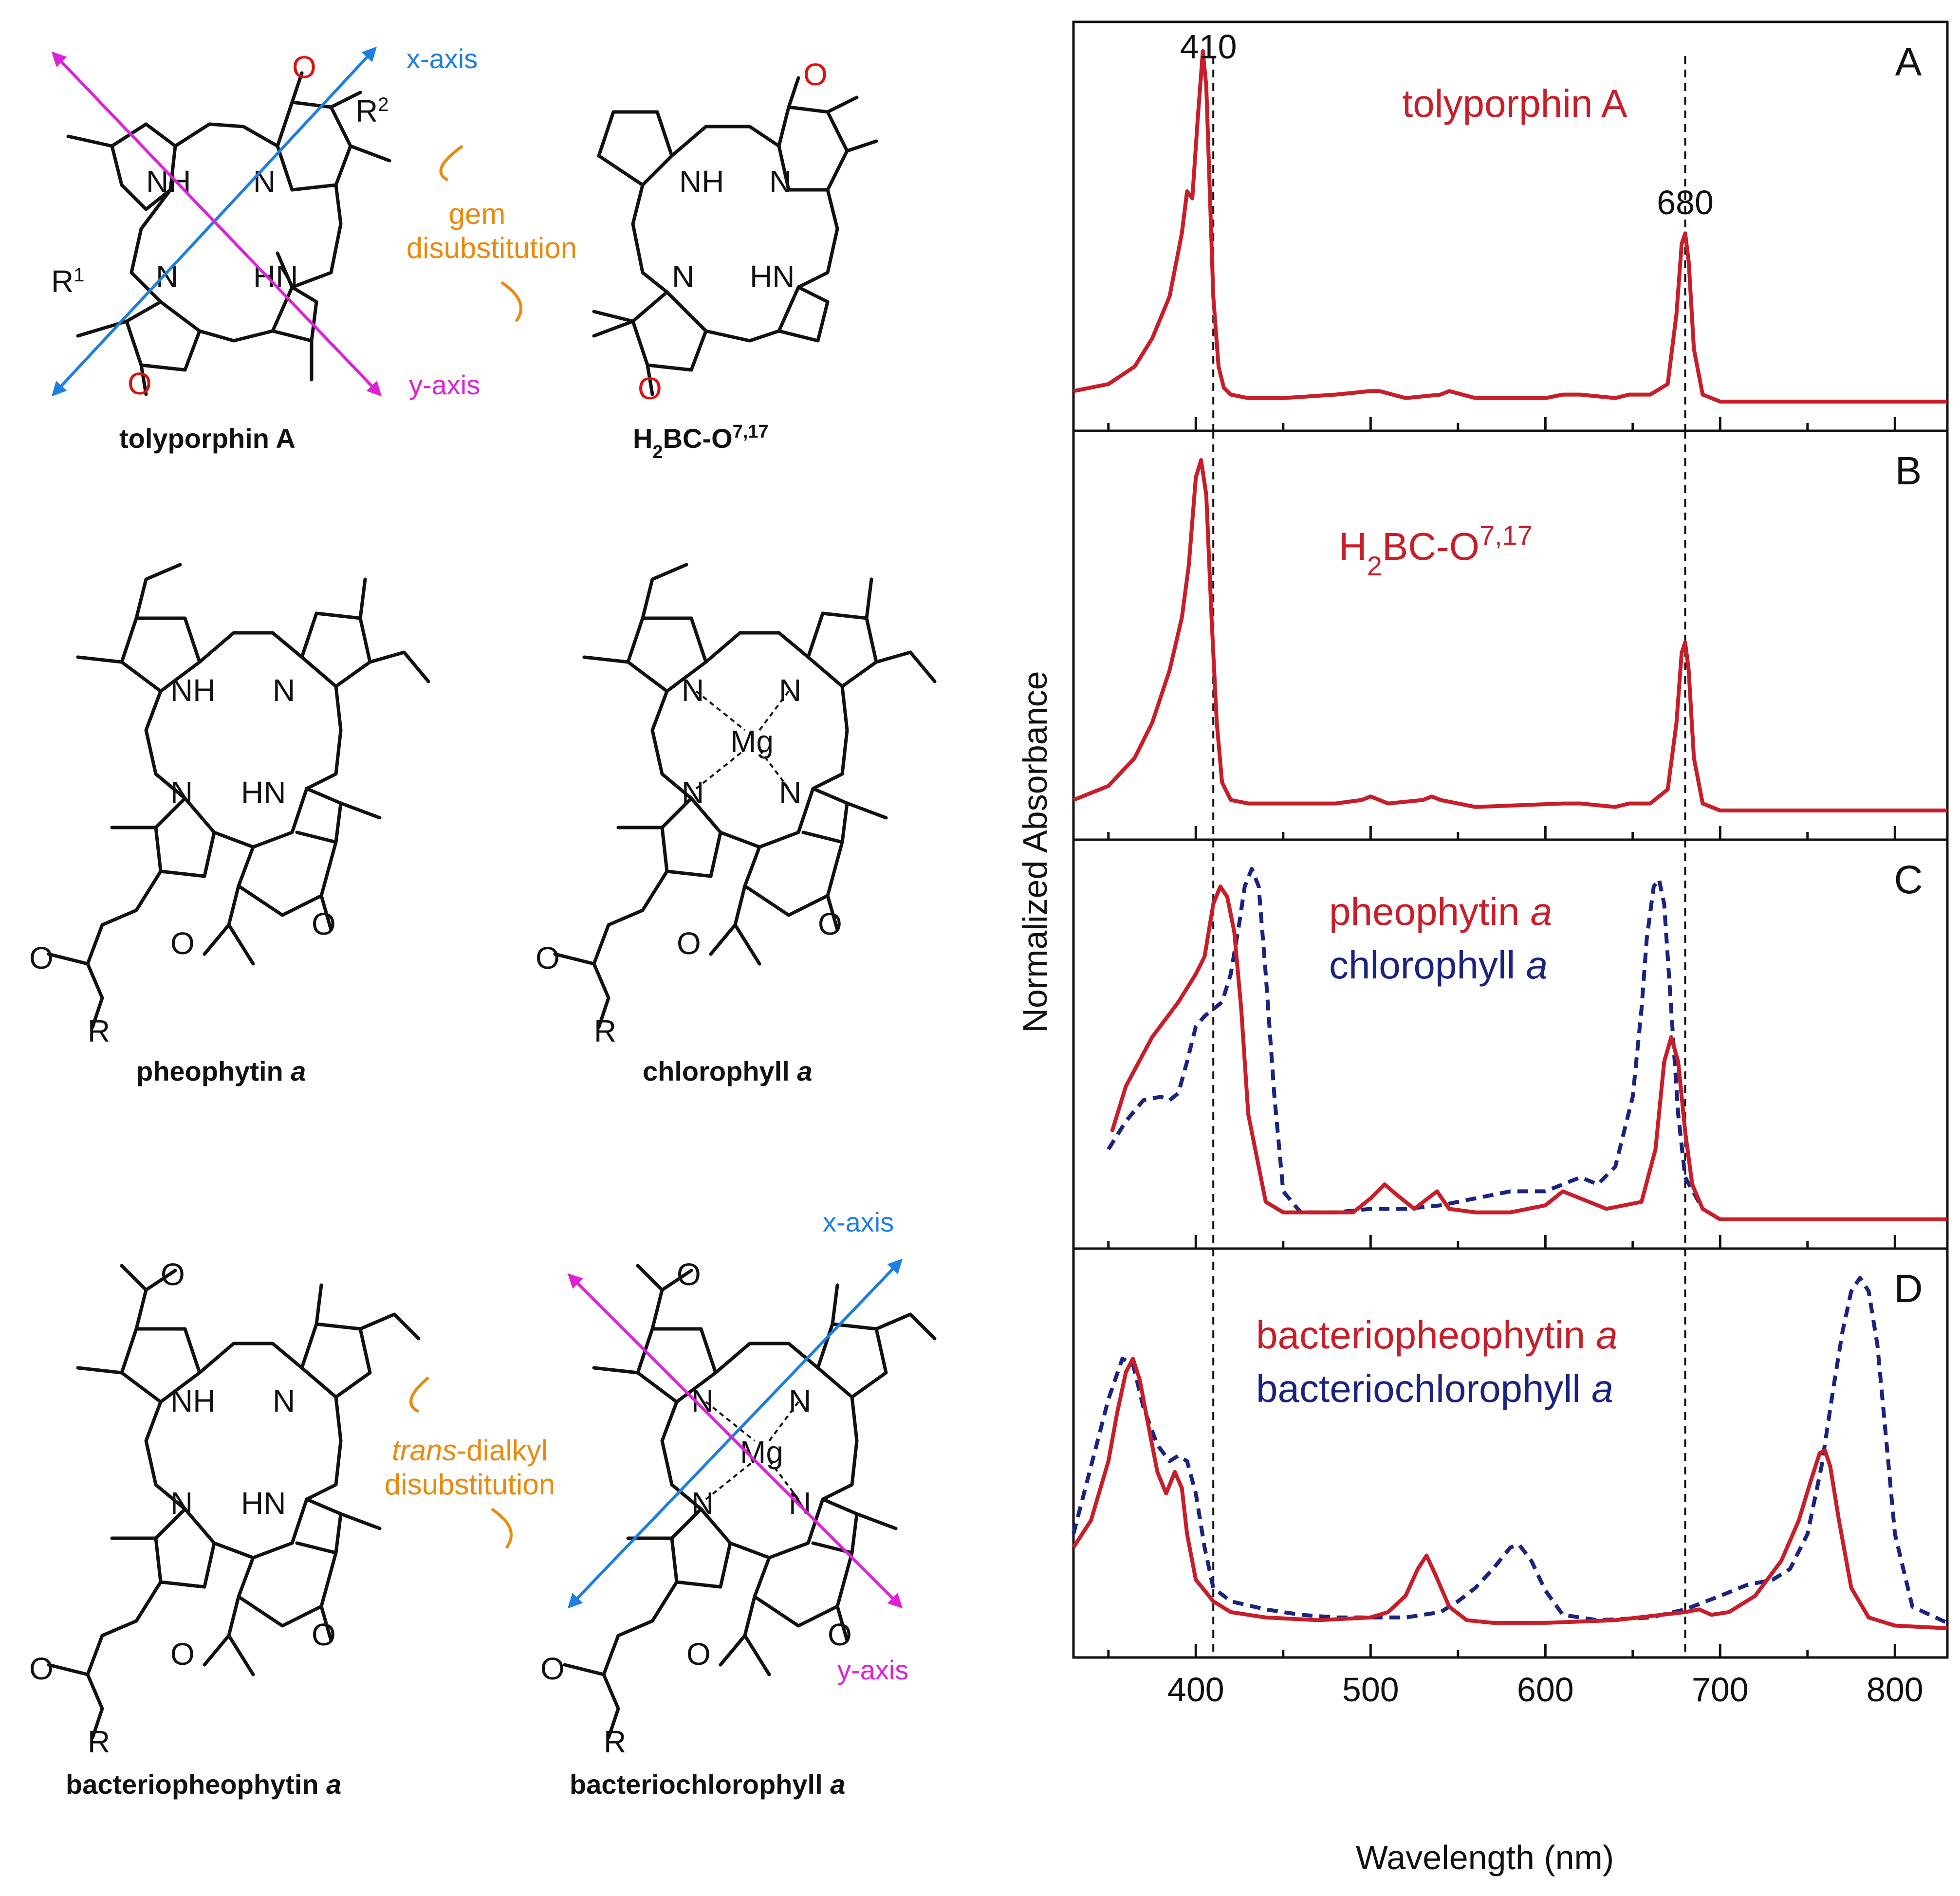  I want to click on panel-a-series, so click(1510, 226).